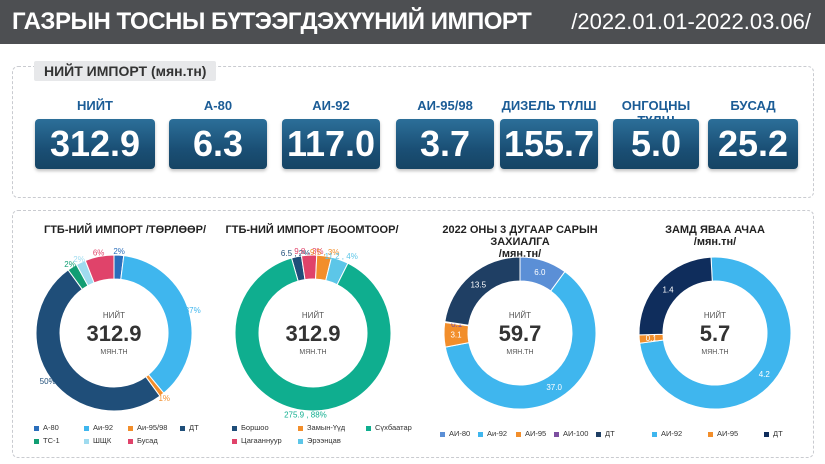  Describe the element at coordinates (125, 230) in the screenshot. I see `chart1-title: ГТБ-НИЙ ИМПОРТ /ТӨРЛӨӨР/` at that location.